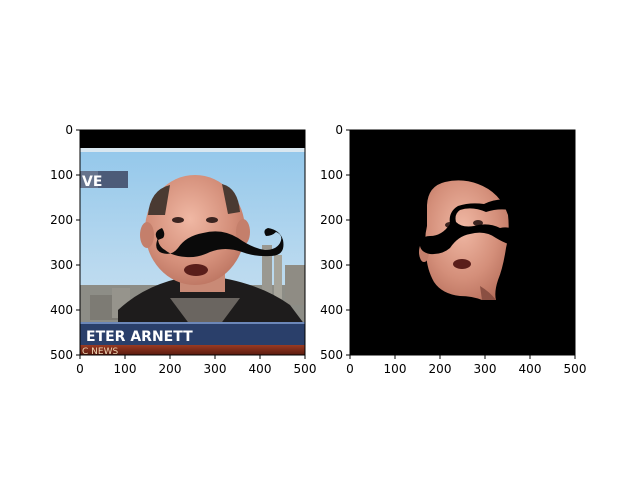 The height and width of the screenshot is (480, 640). Describe the element at coordinates (92, 182) in the screenshot. I see `banner-top-text: VE` at that location.